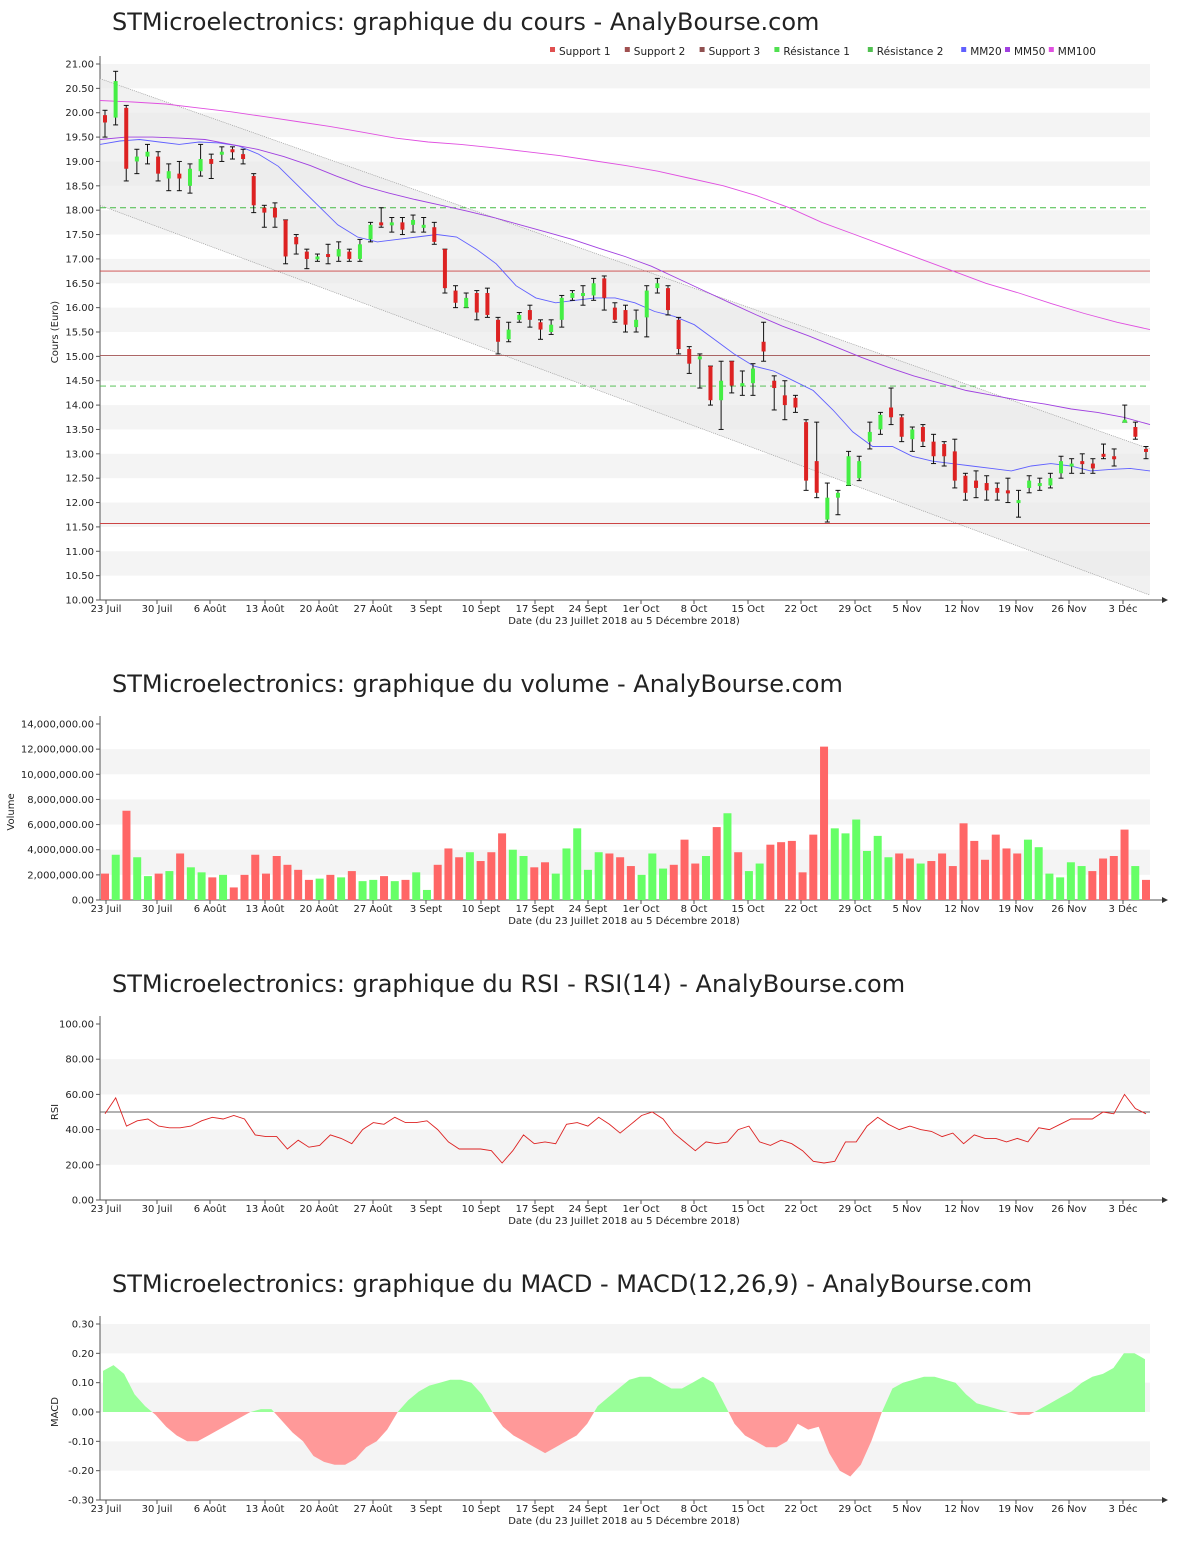  I want to click on macd-x-tick-label: 19 Nov, so click(1016, 1509).